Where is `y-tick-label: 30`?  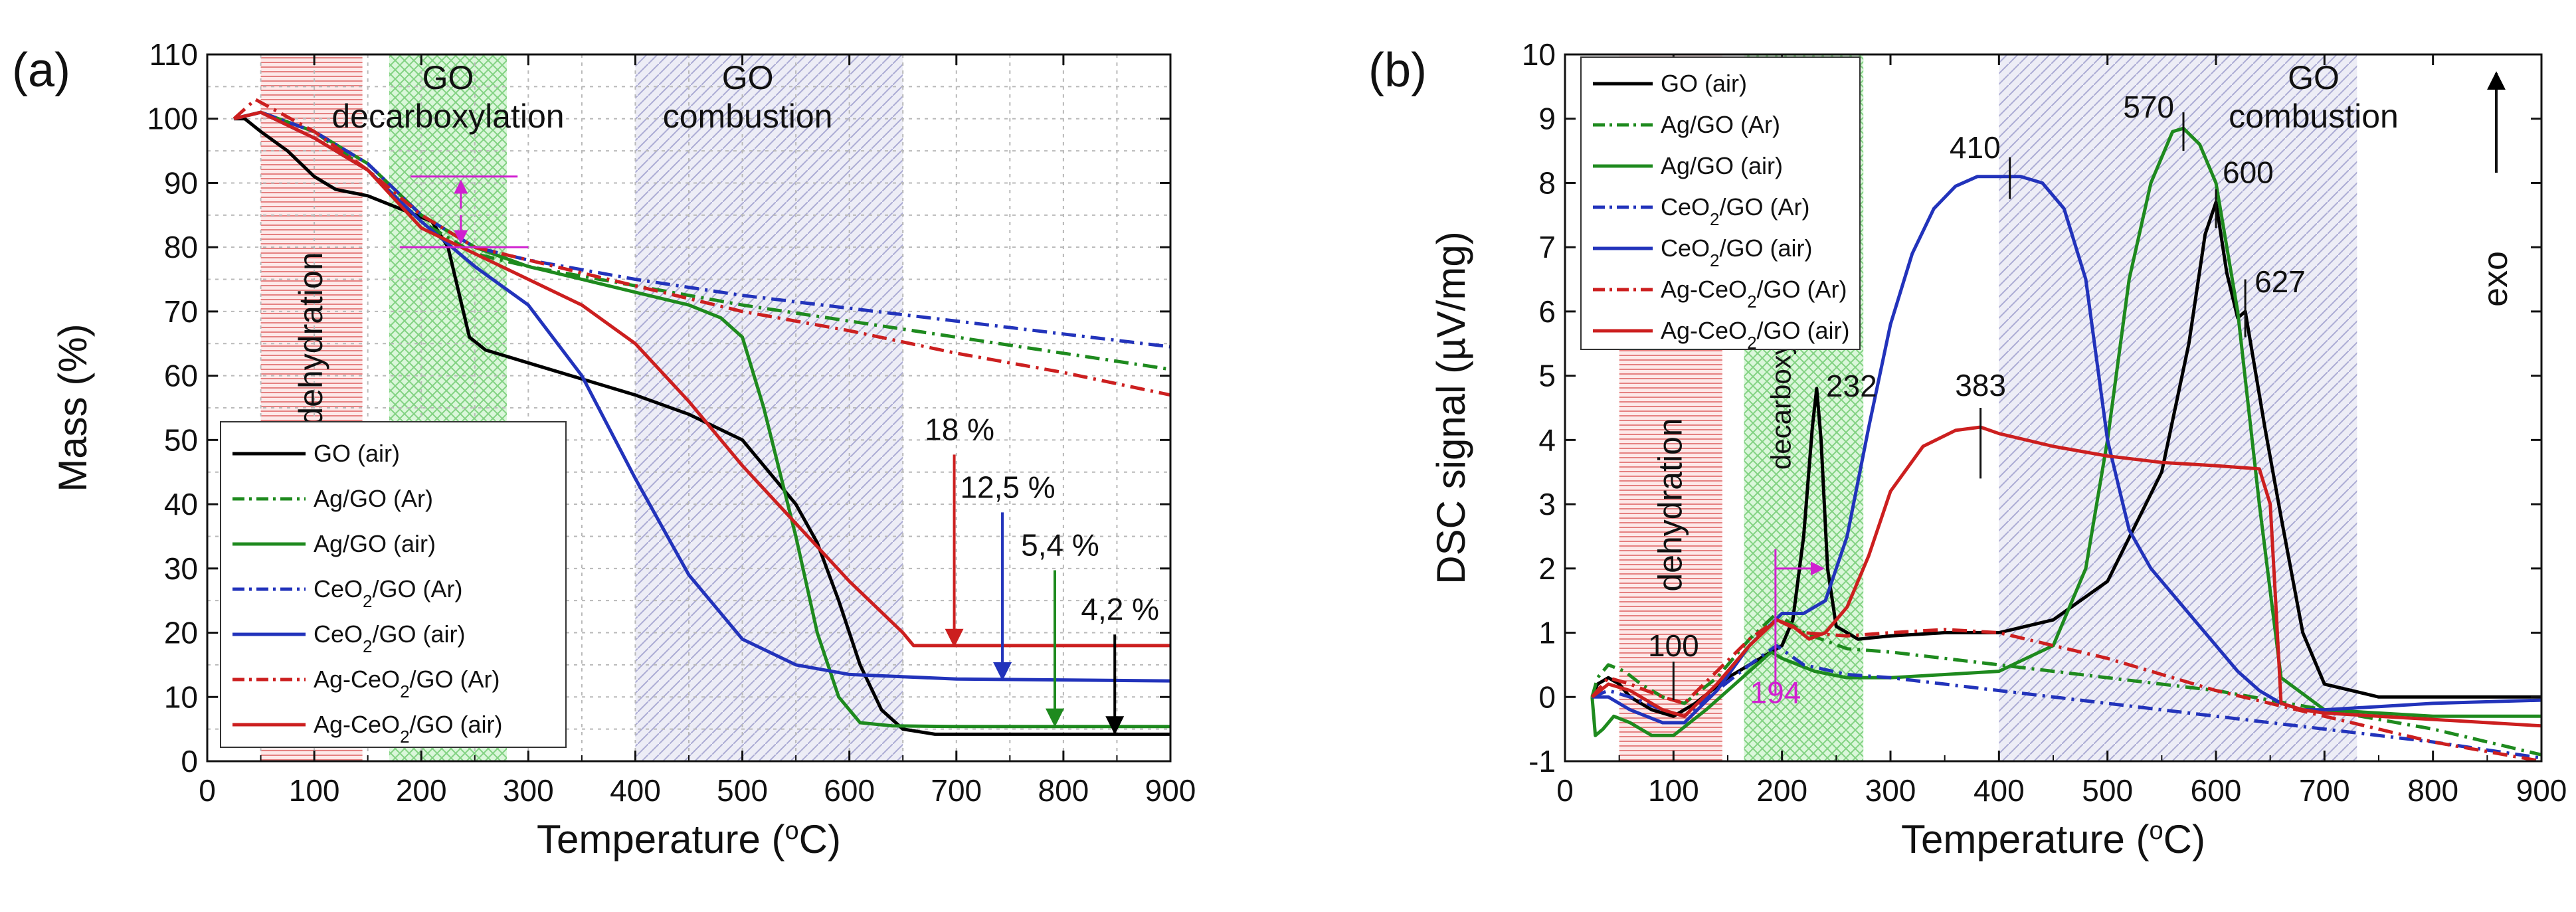 y-tick-label: 30 is located at coordinates (181, 568).